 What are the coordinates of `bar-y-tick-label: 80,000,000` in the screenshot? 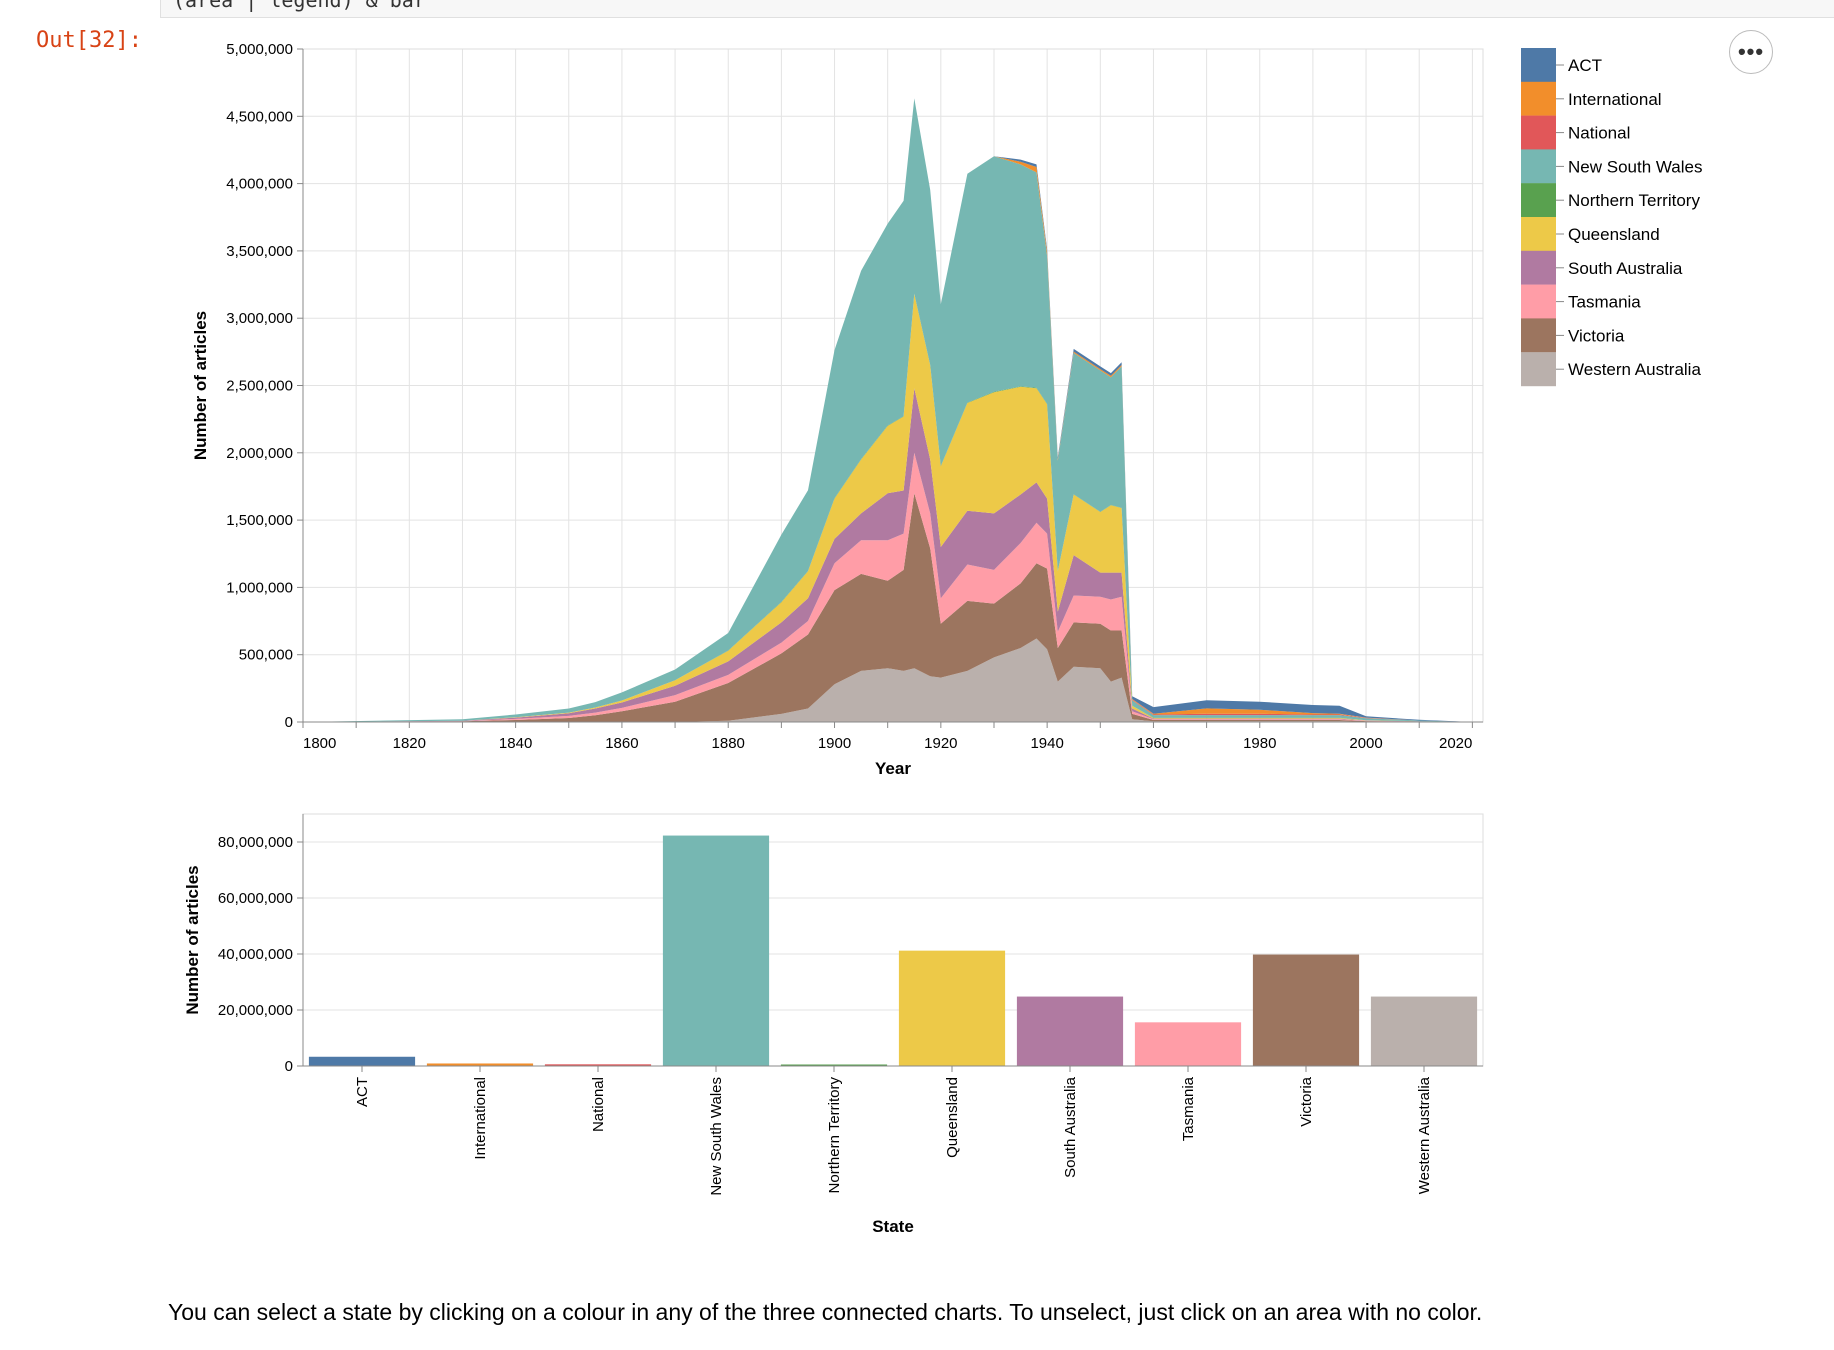 It's located at (255, 842).